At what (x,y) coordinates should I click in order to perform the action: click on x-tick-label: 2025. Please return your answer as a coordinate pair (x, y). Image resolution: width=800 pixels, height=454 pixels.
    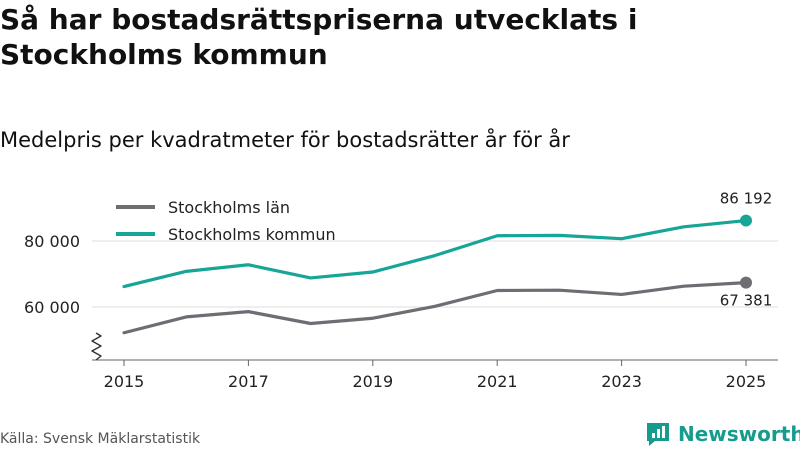
    Looking at the image, I should click on (746, 381).